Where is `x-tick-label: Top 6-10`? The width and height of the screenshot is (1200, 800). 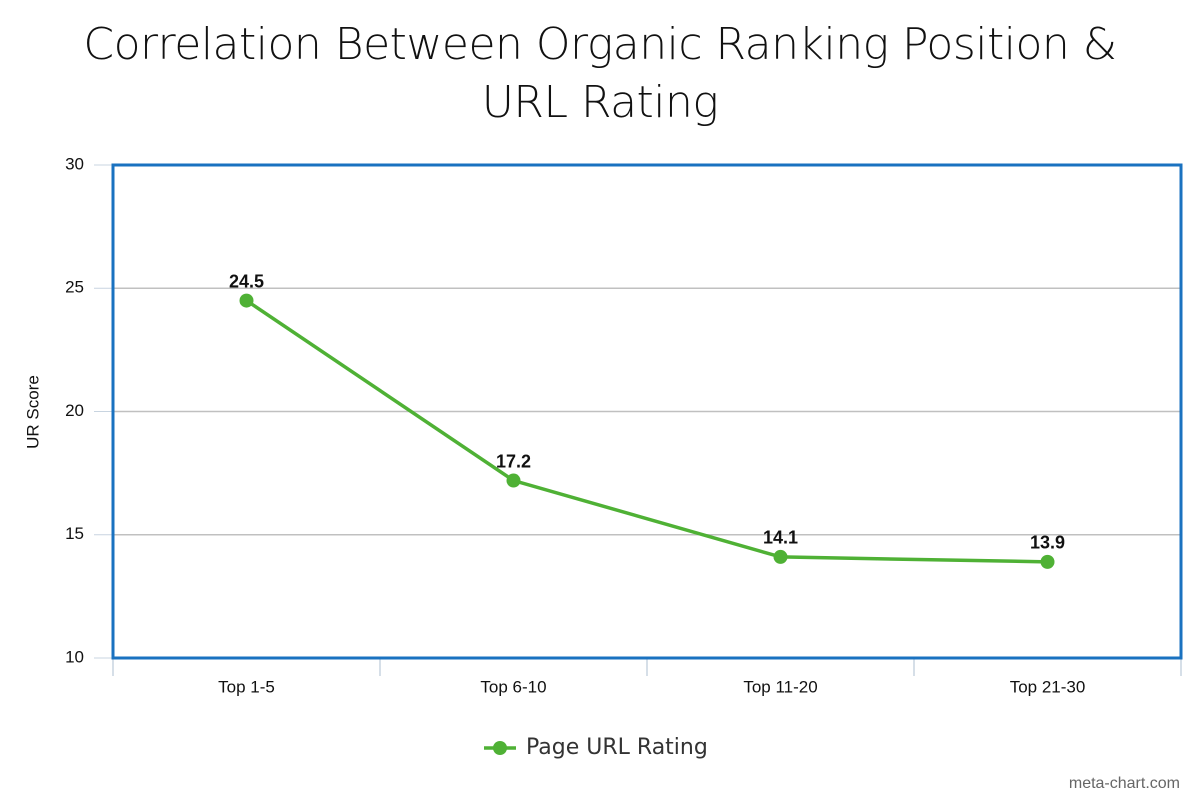 x-tick-label: Top 6-10 is located at coordinates (513, 686).